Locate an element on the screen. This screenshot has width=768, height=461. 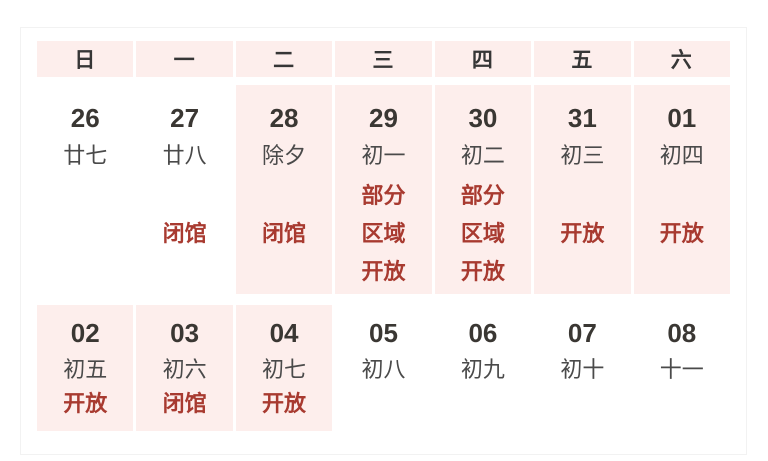
lunar-day-label: 初十 is located at coordinates (582, 369).